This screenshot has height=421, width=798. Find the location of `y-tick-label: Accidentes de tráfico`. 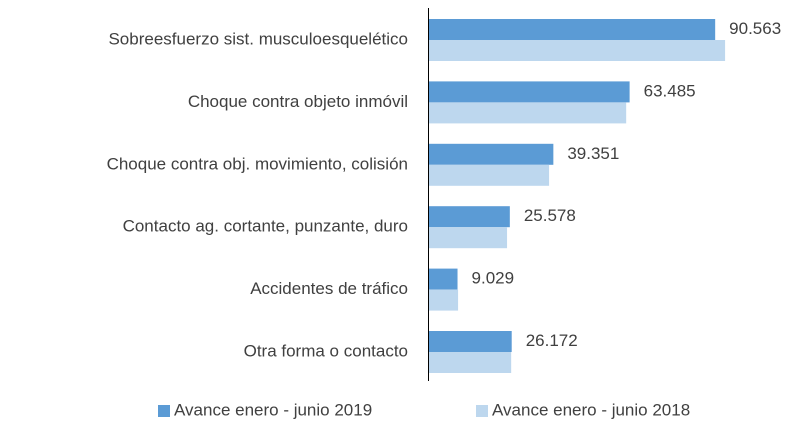

y-tick-label: Accidentes de tráfico is located at coordinates (329, 288).